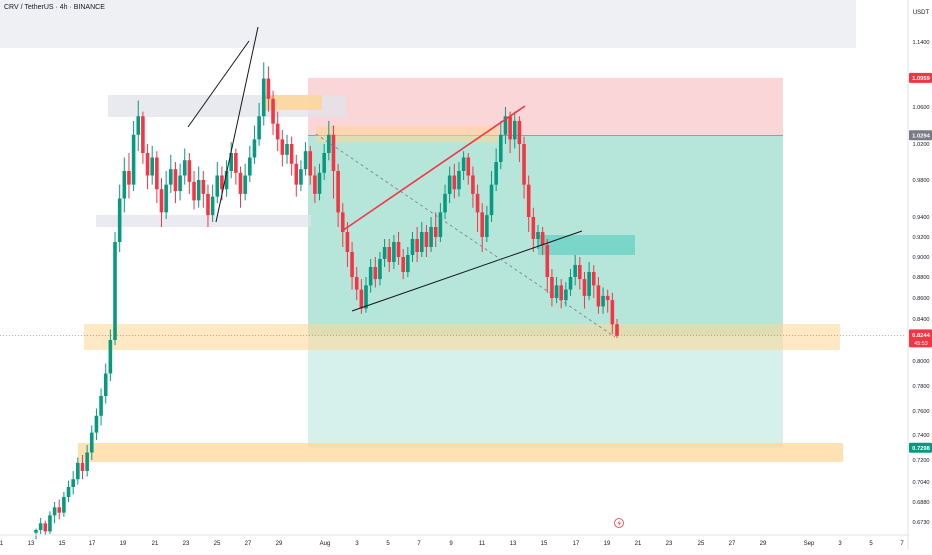 The image size is (932, 555). Describe the element at coordinates (465, 235) in the screenshot. I see `projection-dashed-line` at that location.